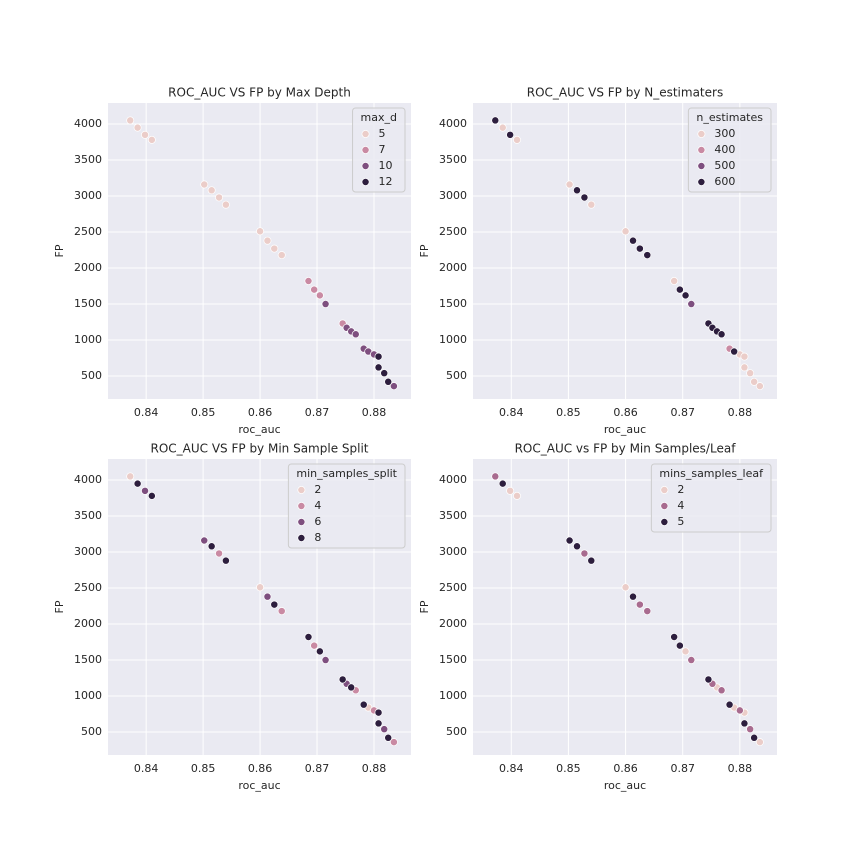 This screenshot has height=864, width=864. Describe the element at coordinates (379, 117) in the screenshot. I see `legend-title: max_d` at that location.